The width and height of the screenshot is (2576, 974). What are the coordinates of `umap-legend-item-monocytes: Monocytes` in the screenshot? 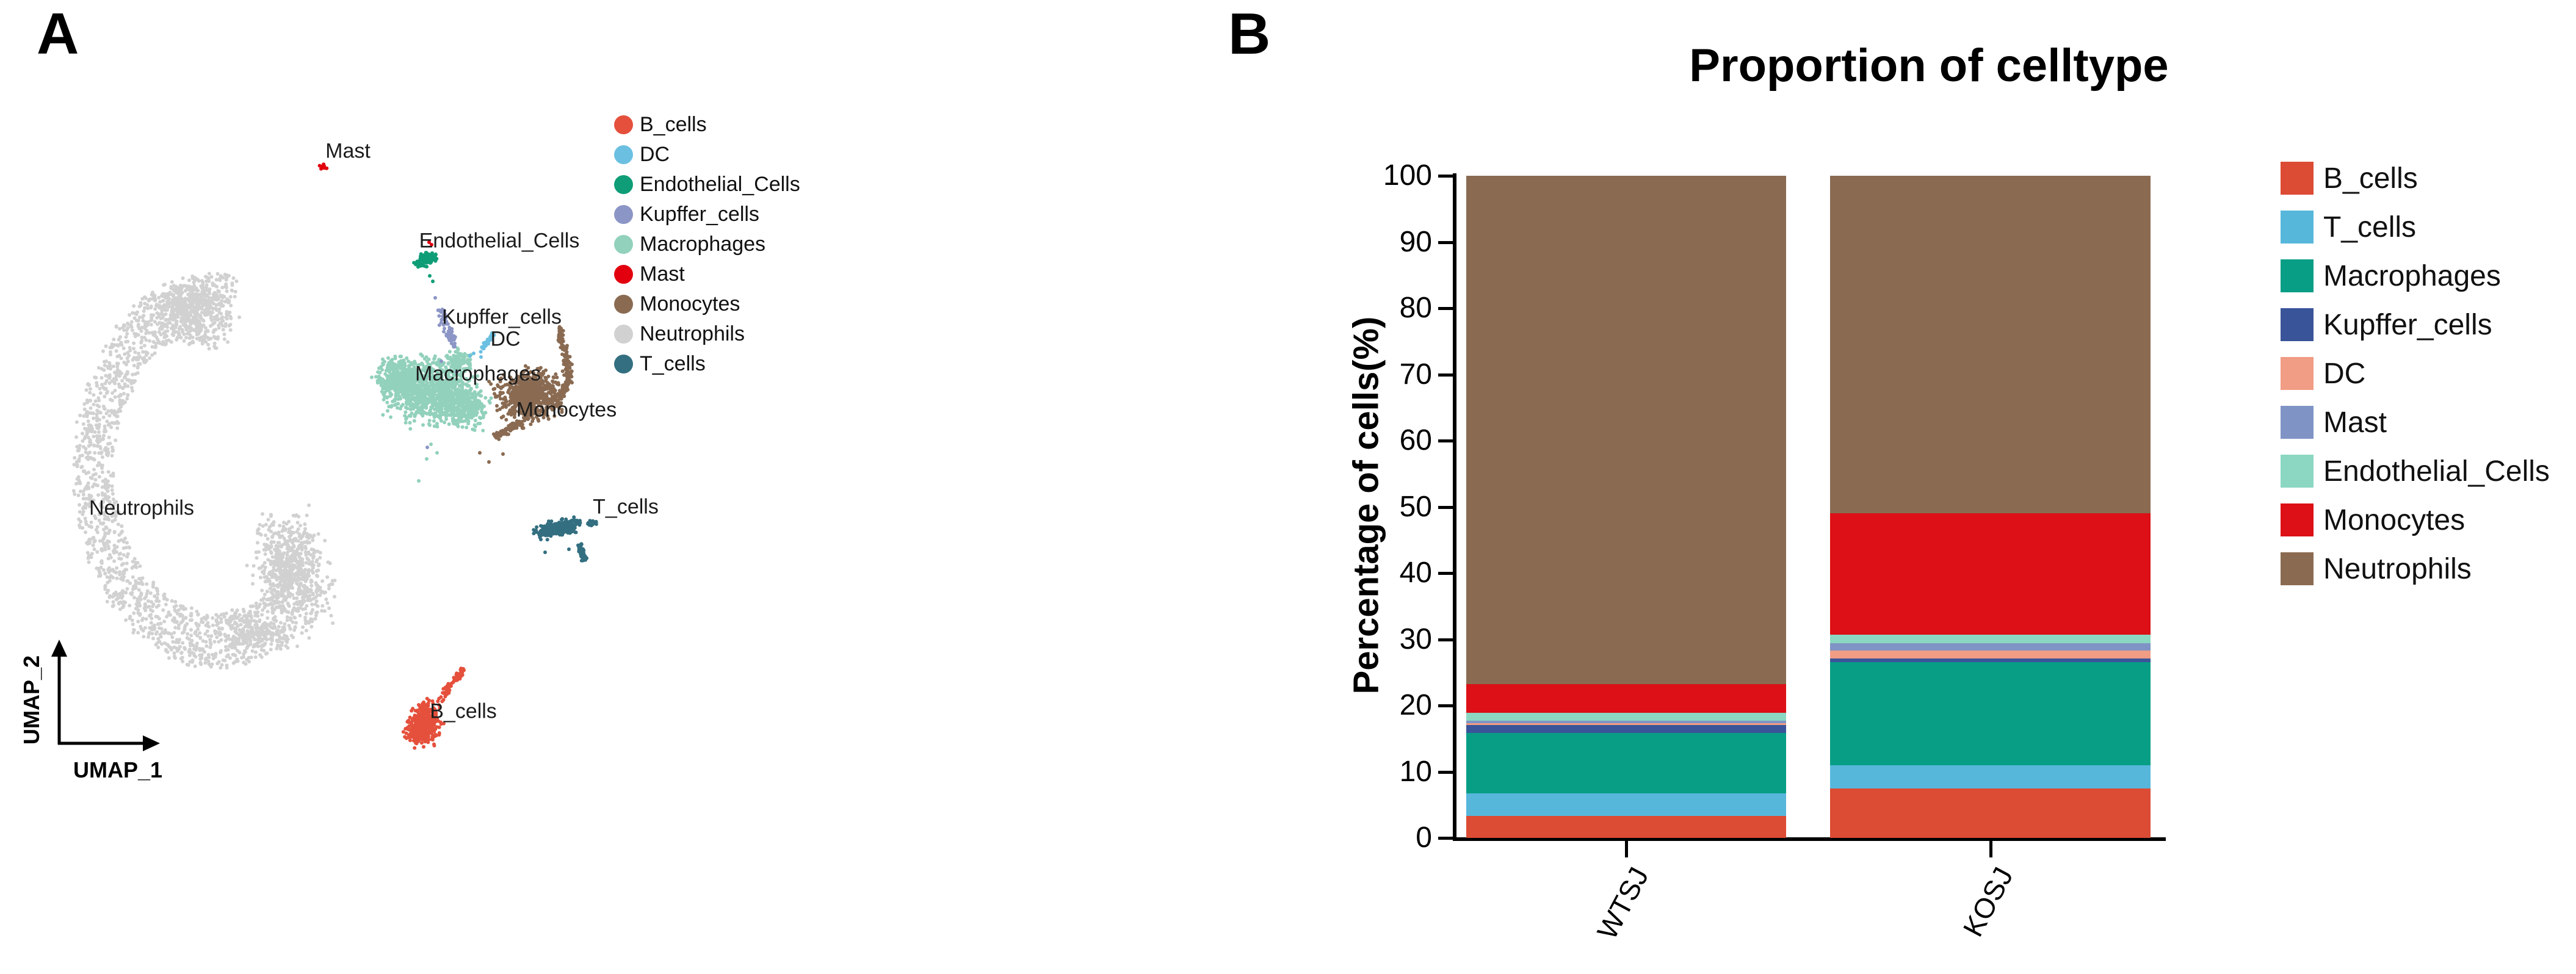 It's located at (707, 304).